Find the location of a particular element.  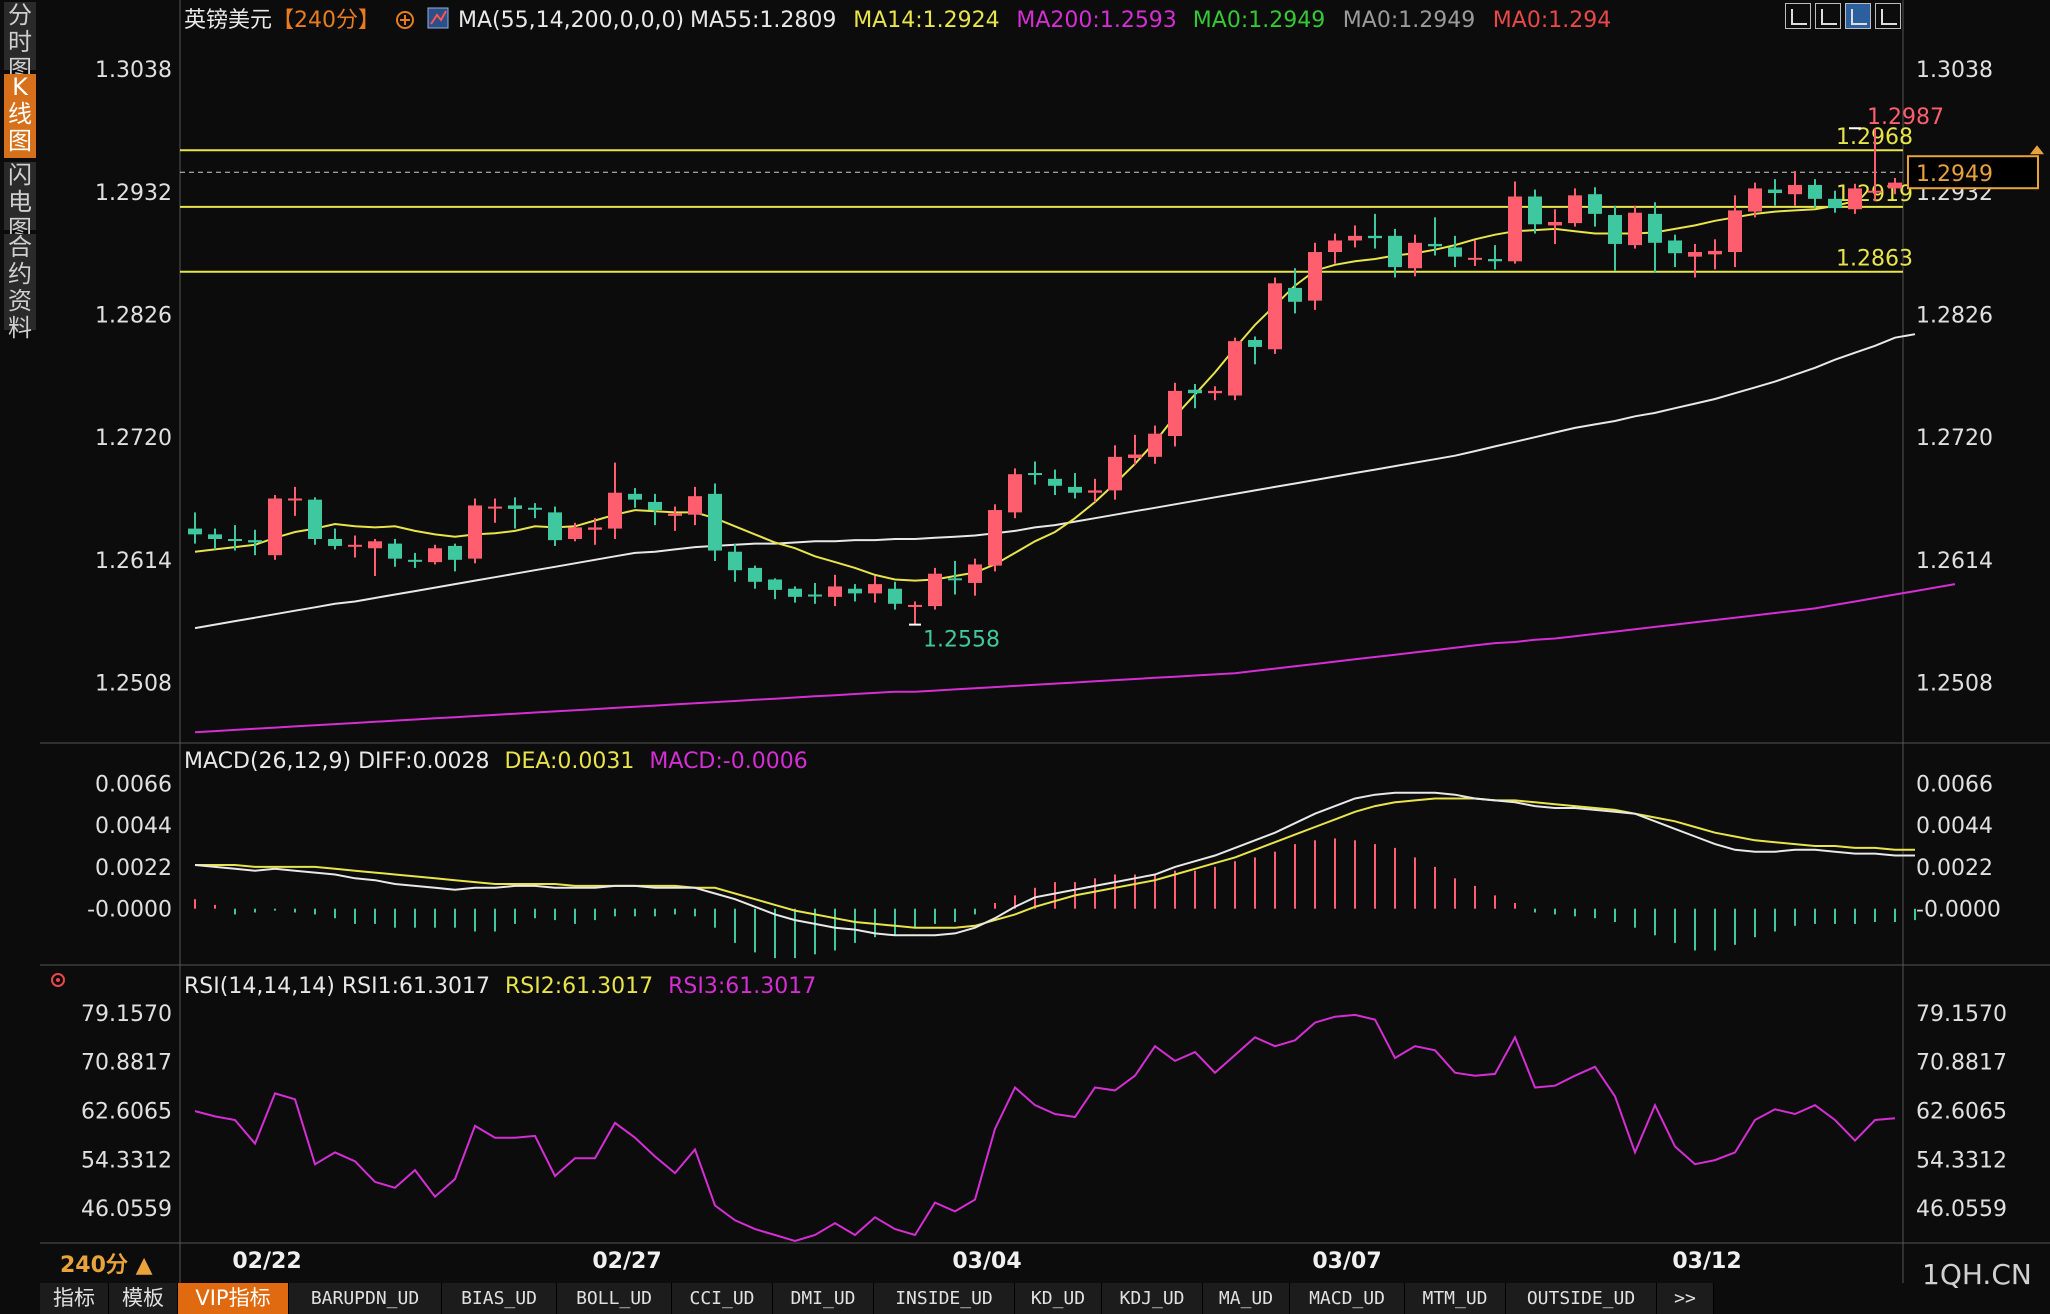

symbol-name: 英镑美元 is located at coordinates (228, 20).